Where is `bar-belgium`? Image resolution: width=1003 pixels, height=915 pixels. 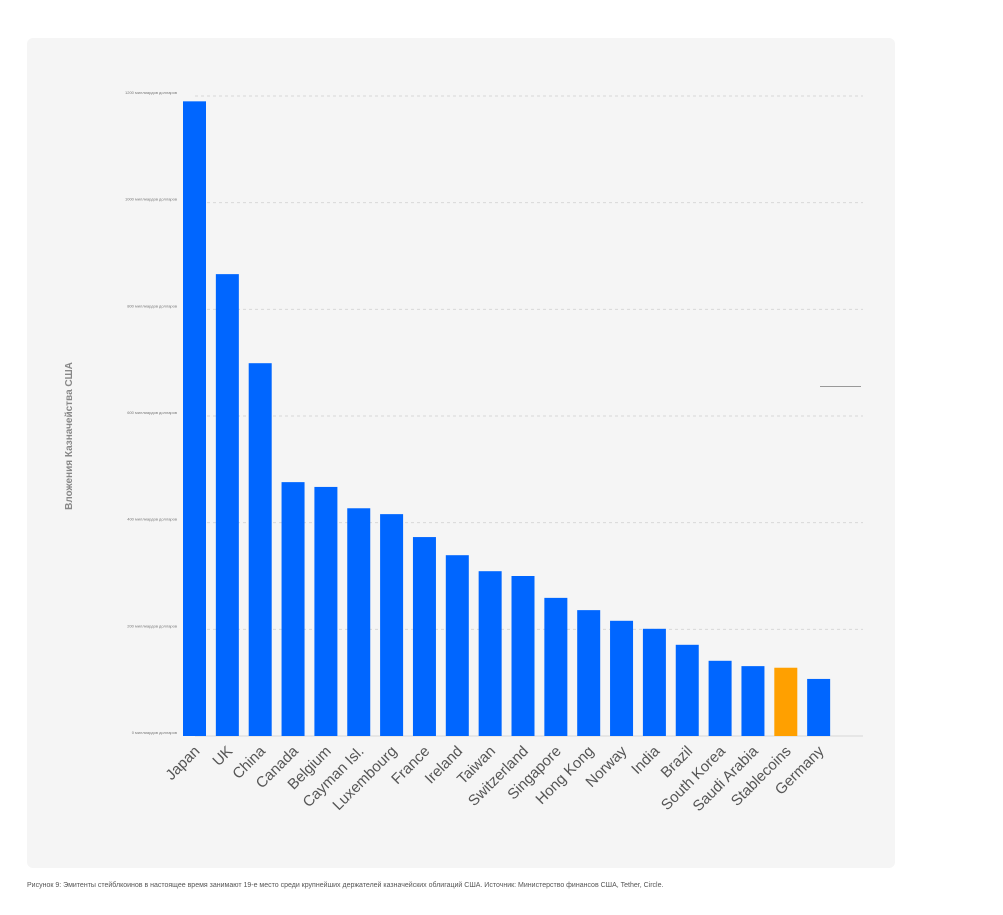 bar-belgium is located at coordinates (326, 611).